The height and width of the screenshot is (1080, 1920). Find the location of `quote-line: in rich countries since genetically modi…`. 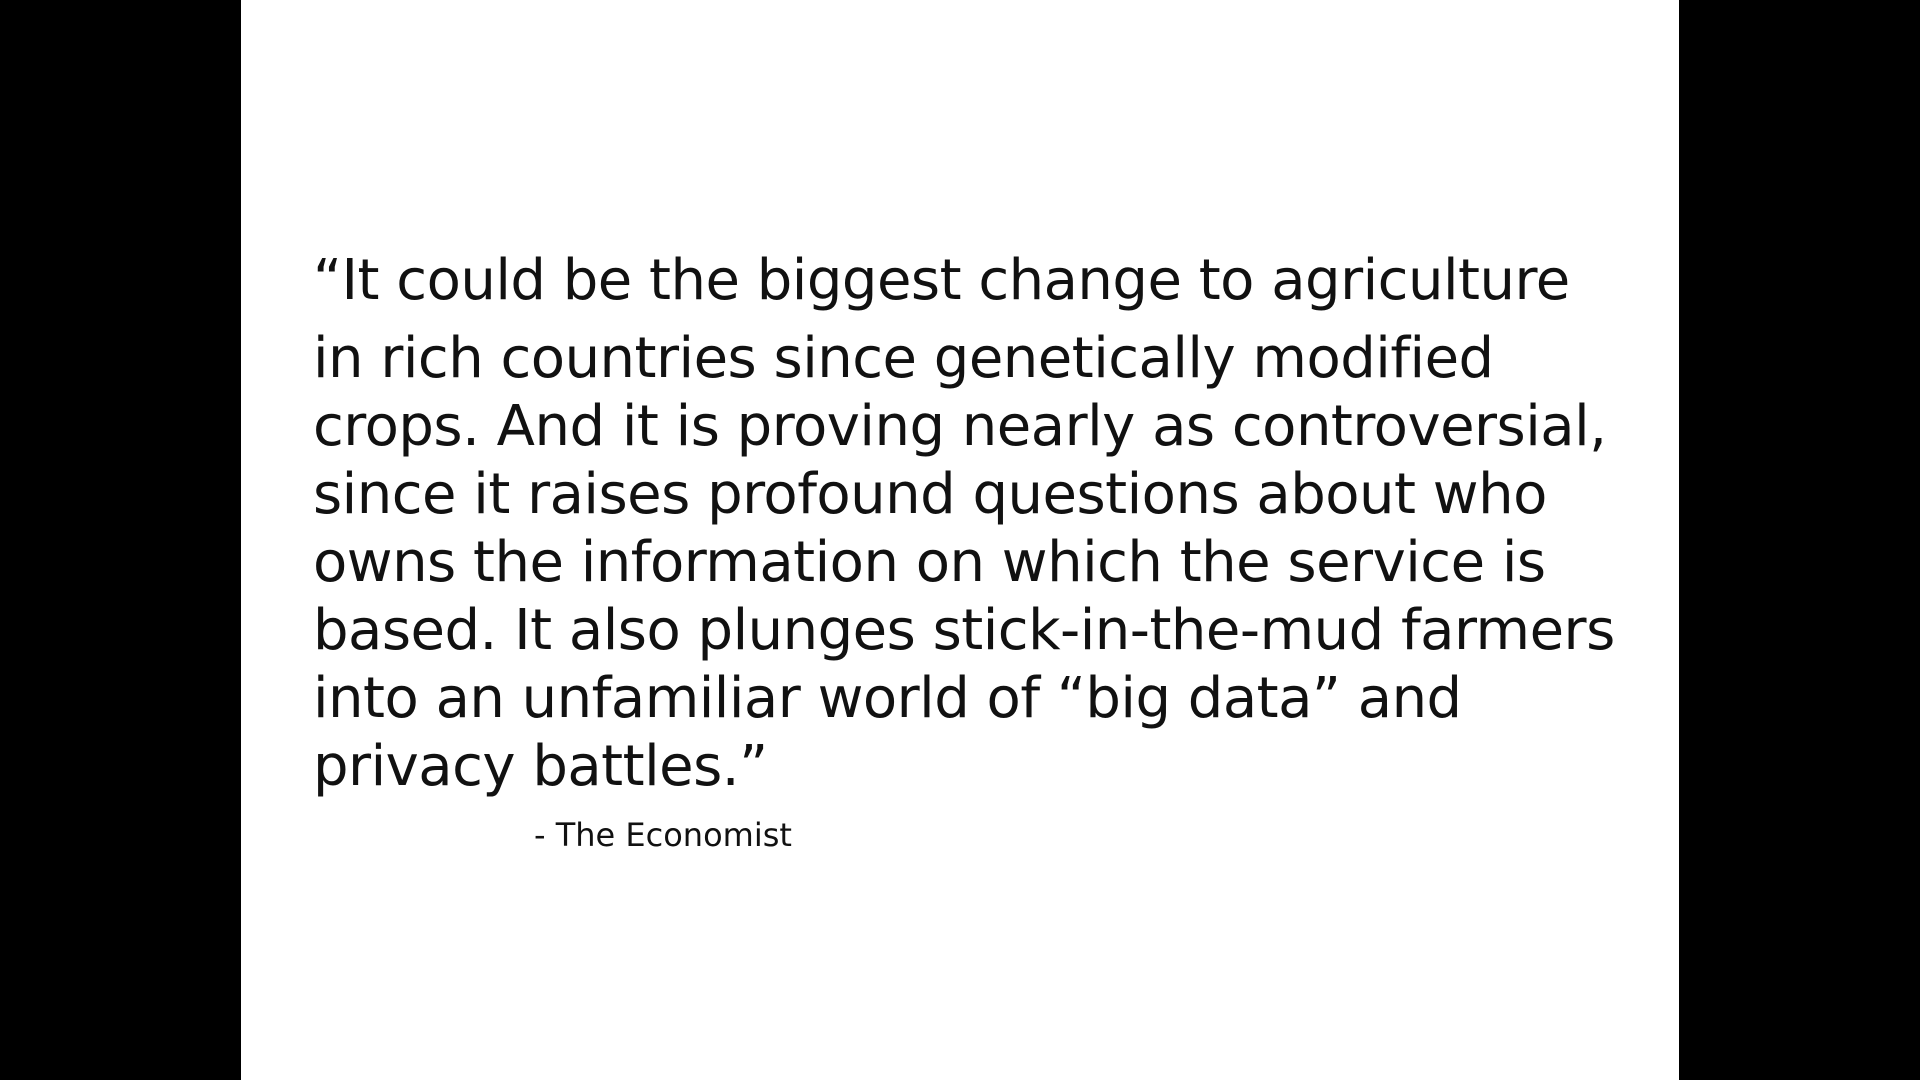

quote-line: in rich countries since genetically modi… is located at coordinates (903, 358).